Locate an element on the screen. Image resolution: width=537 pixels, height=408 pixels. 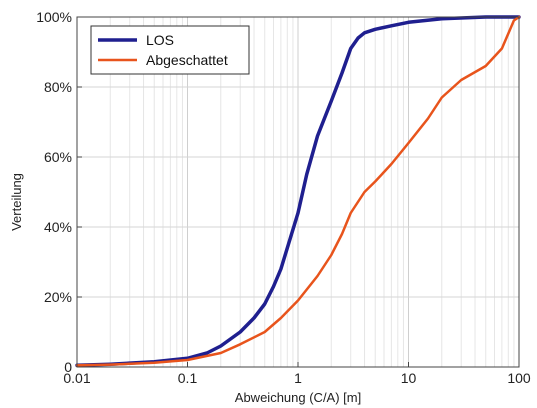
y-axis-label: Verteilung is located at coordinates (16, 202).